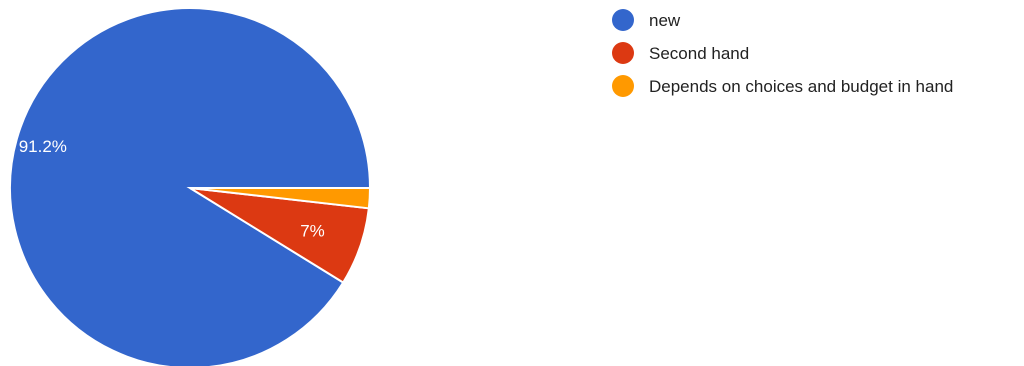 Image resolution: width=1024 pixels, height=366 pixels. I want to click on legend-label: new, so click(665, 20).